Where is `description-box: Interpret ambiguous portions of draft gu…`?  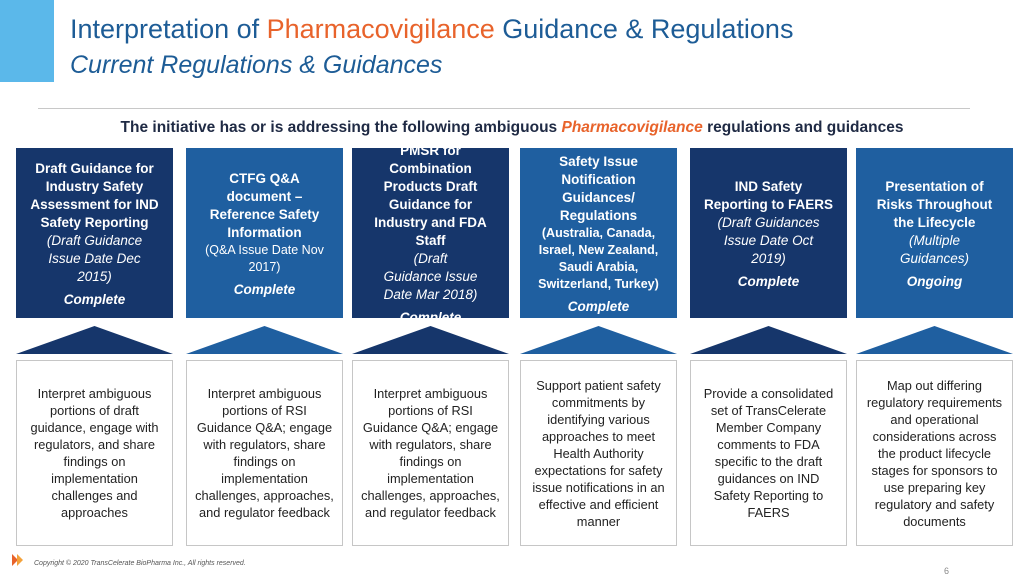 description-box: Interpret ambiguous portions of draft gu… is located at coordinates (94, 453).